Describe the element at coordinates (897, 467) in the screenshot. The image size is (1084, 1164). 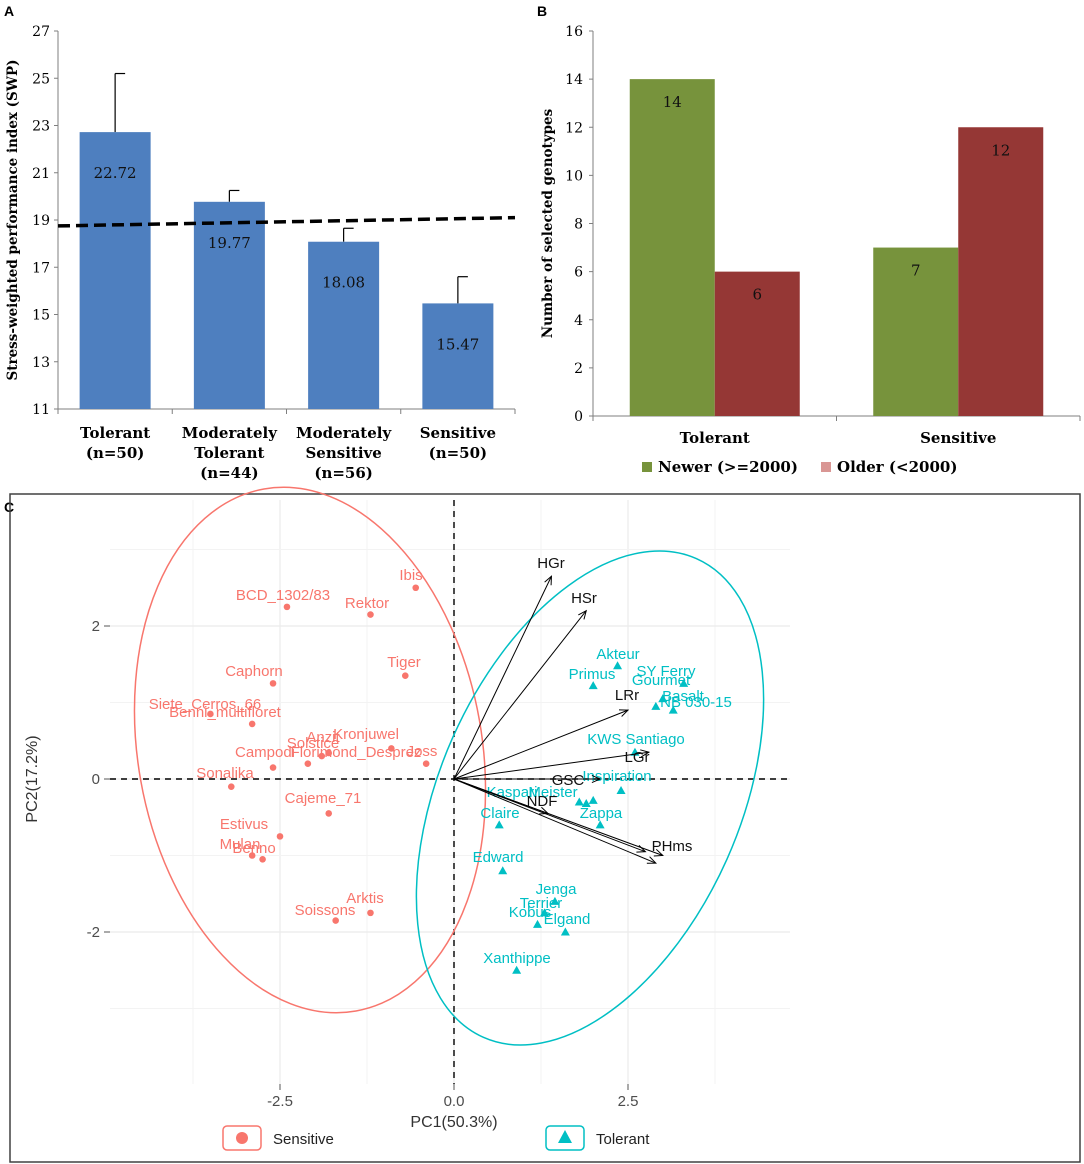
I see `b-legend-label: Older (<2000)` at that location.